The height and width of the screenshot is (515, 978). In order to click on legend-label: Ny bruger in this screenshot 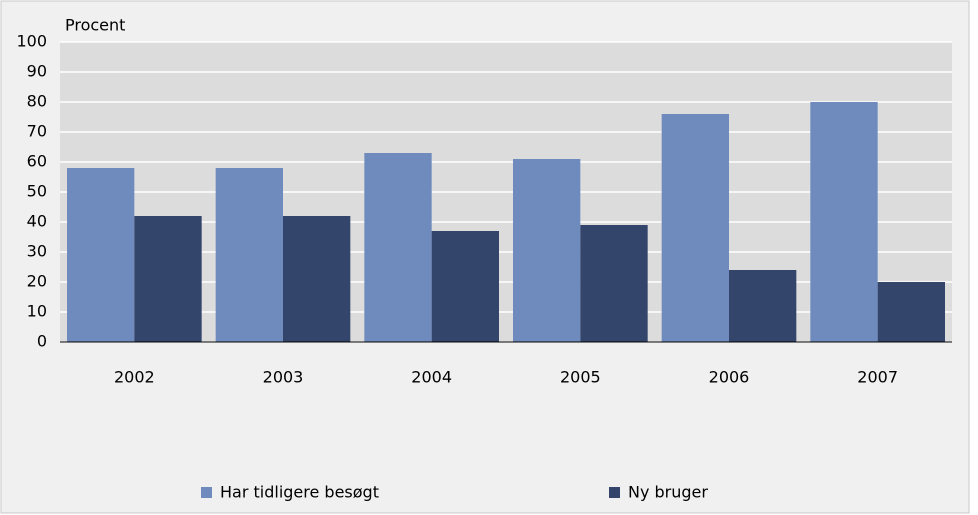, I will do `click(668, 492)`.